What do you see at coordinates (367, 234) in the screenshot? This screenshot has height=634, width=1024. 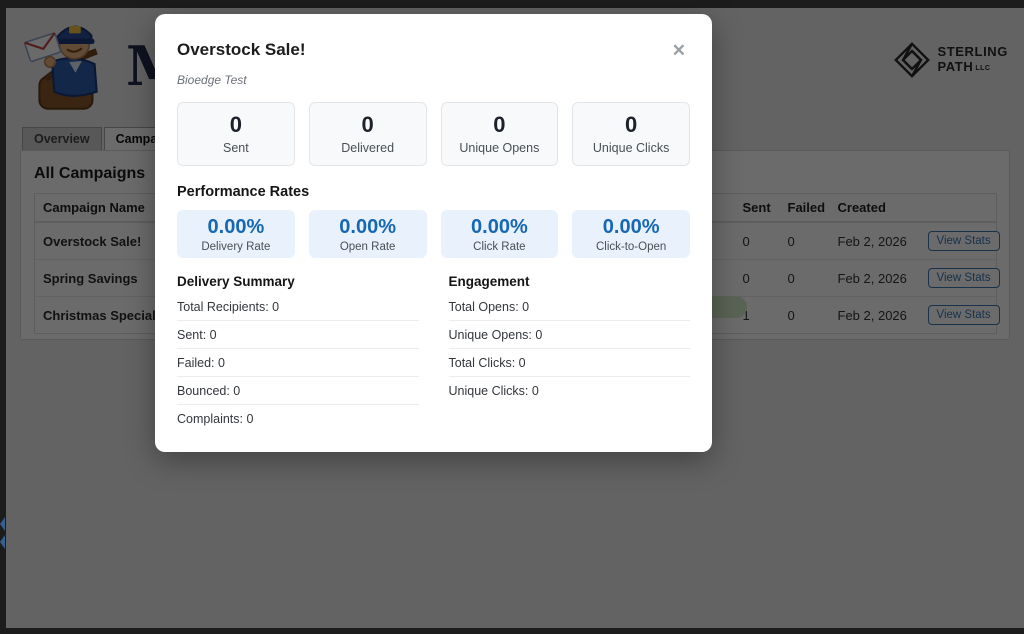 I see `rate-box-open: 0.00% Open Rate` at bounding box center [367, 234].